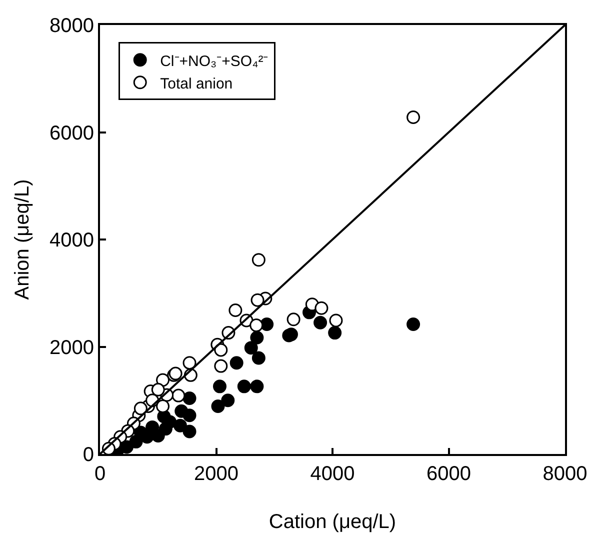  Describe the element at coordinates (23, 239) in the screenshot. I see `y-axis-title: Anion (μeq/L)` at that location.